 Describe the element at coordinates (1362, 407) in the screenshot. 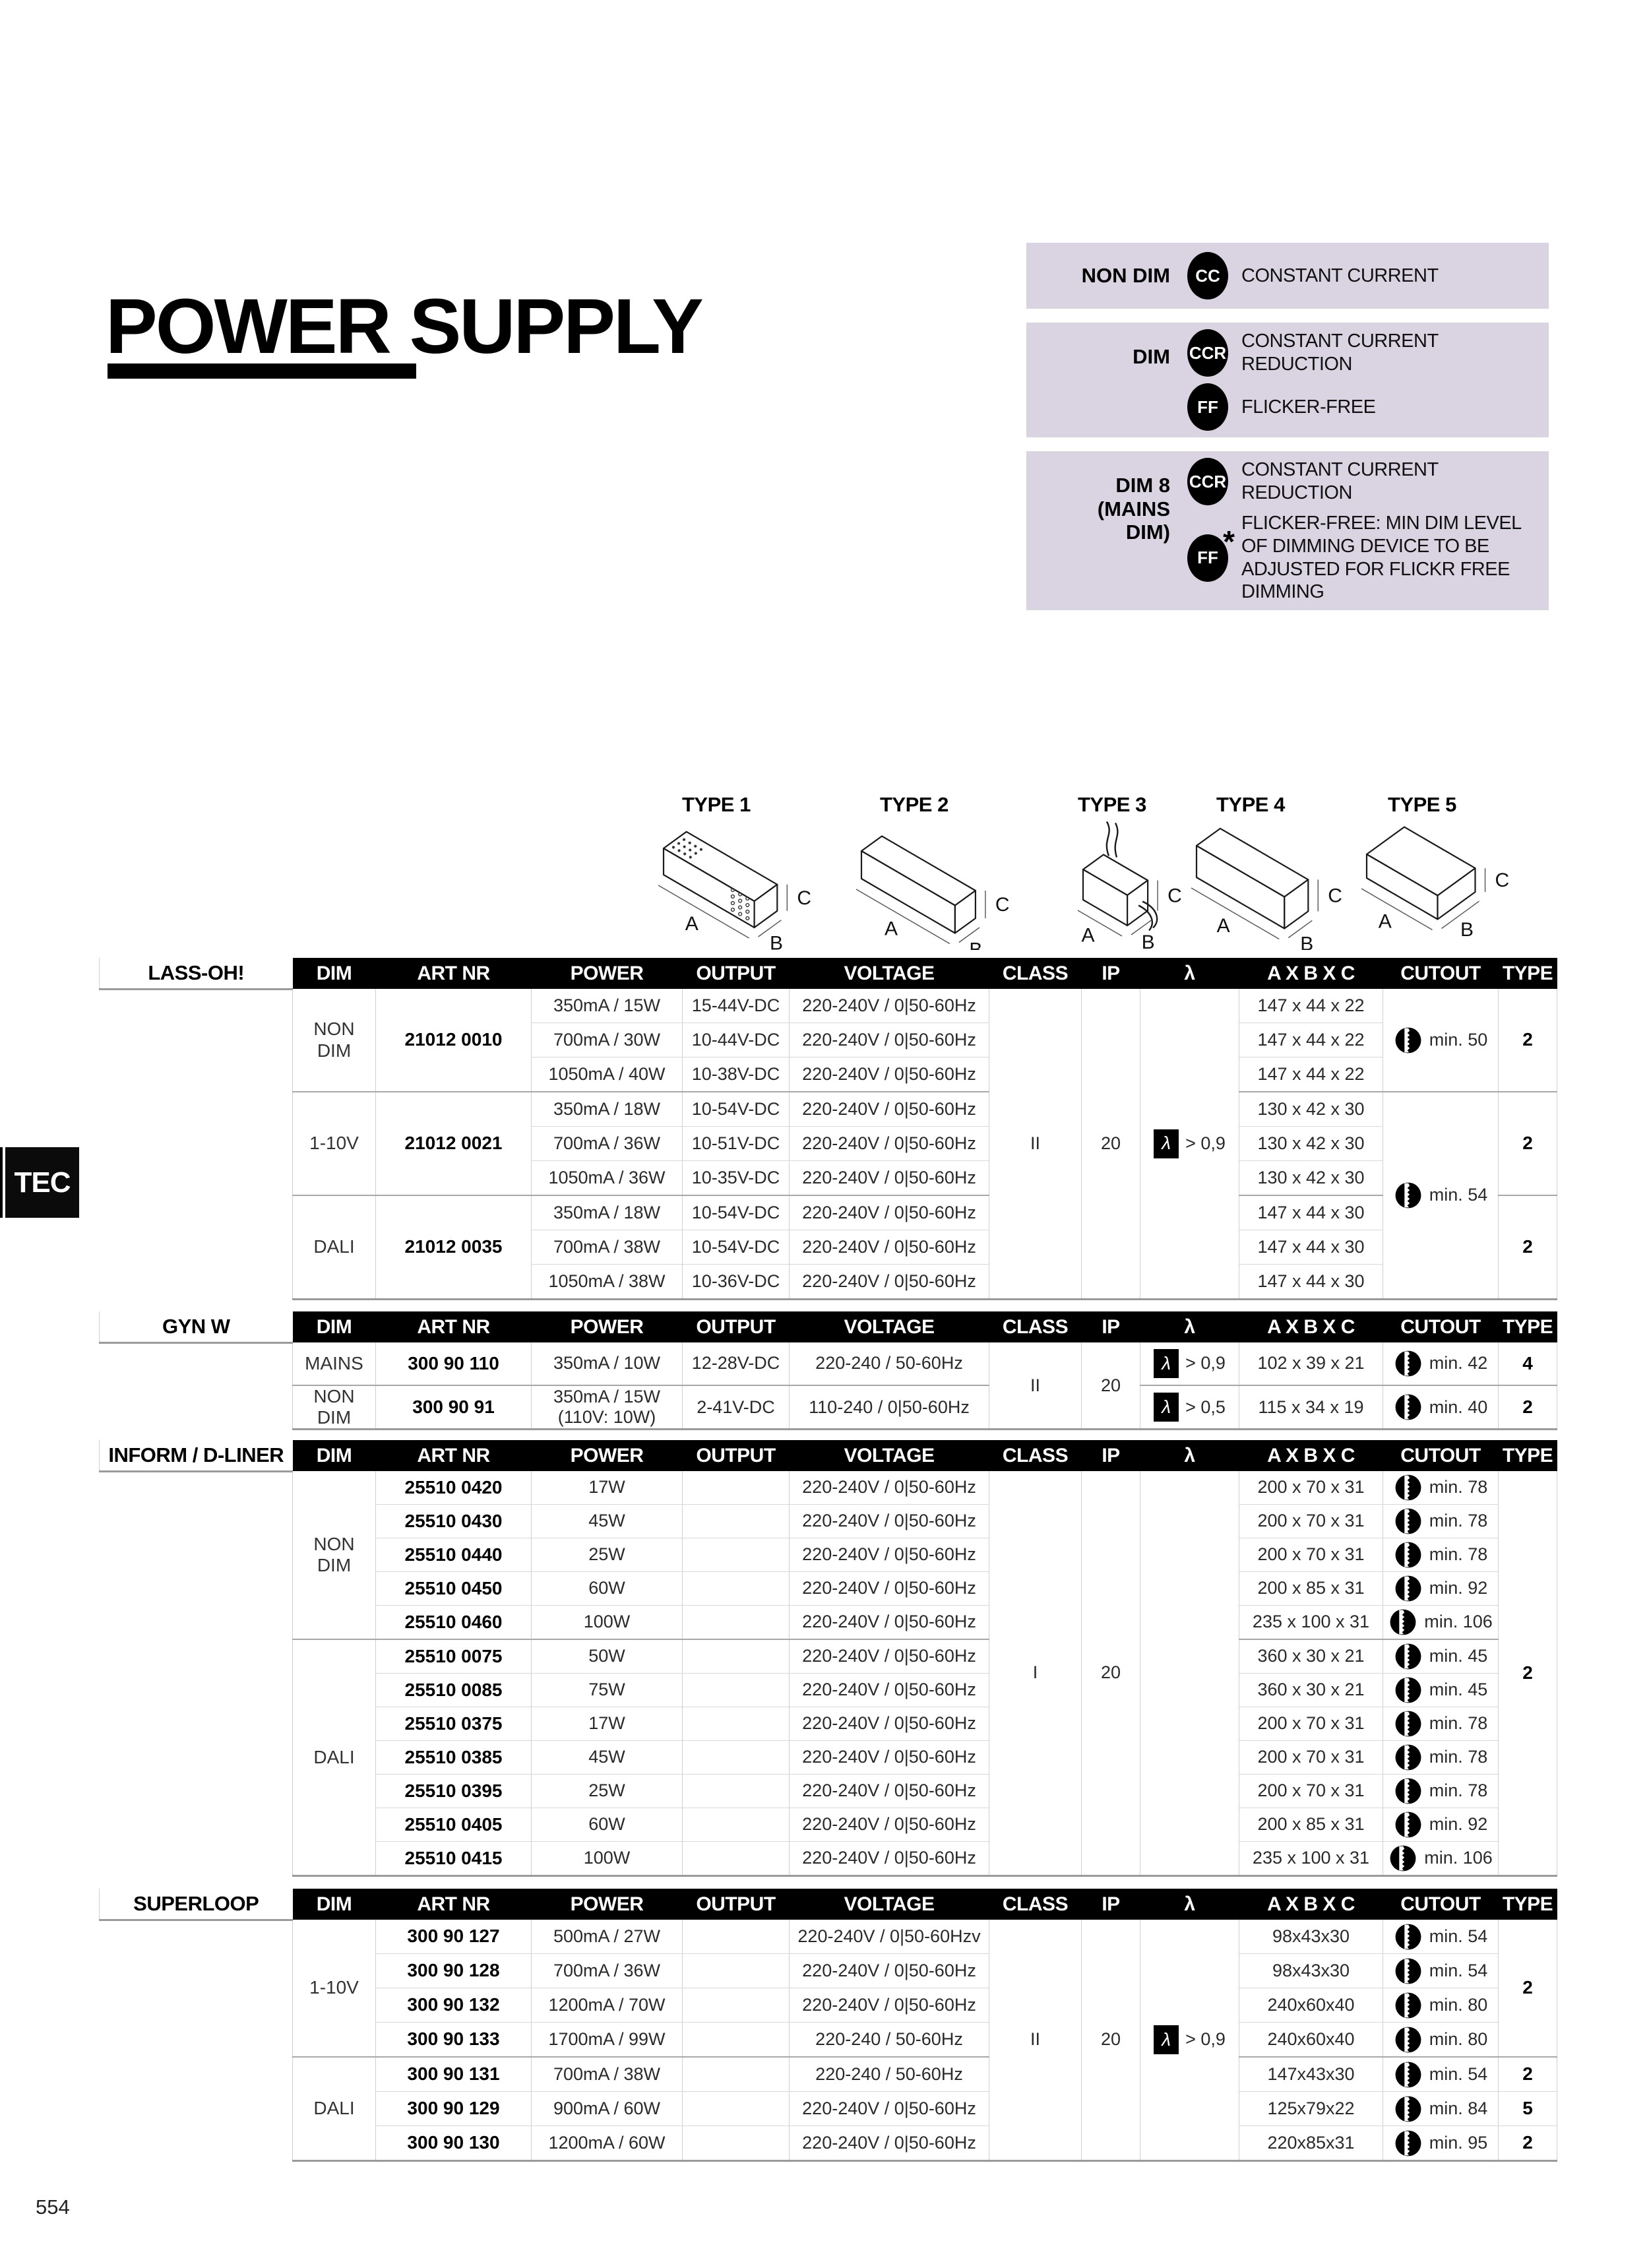

I see `legend-item: FF FLICKER-FREE` at that location.